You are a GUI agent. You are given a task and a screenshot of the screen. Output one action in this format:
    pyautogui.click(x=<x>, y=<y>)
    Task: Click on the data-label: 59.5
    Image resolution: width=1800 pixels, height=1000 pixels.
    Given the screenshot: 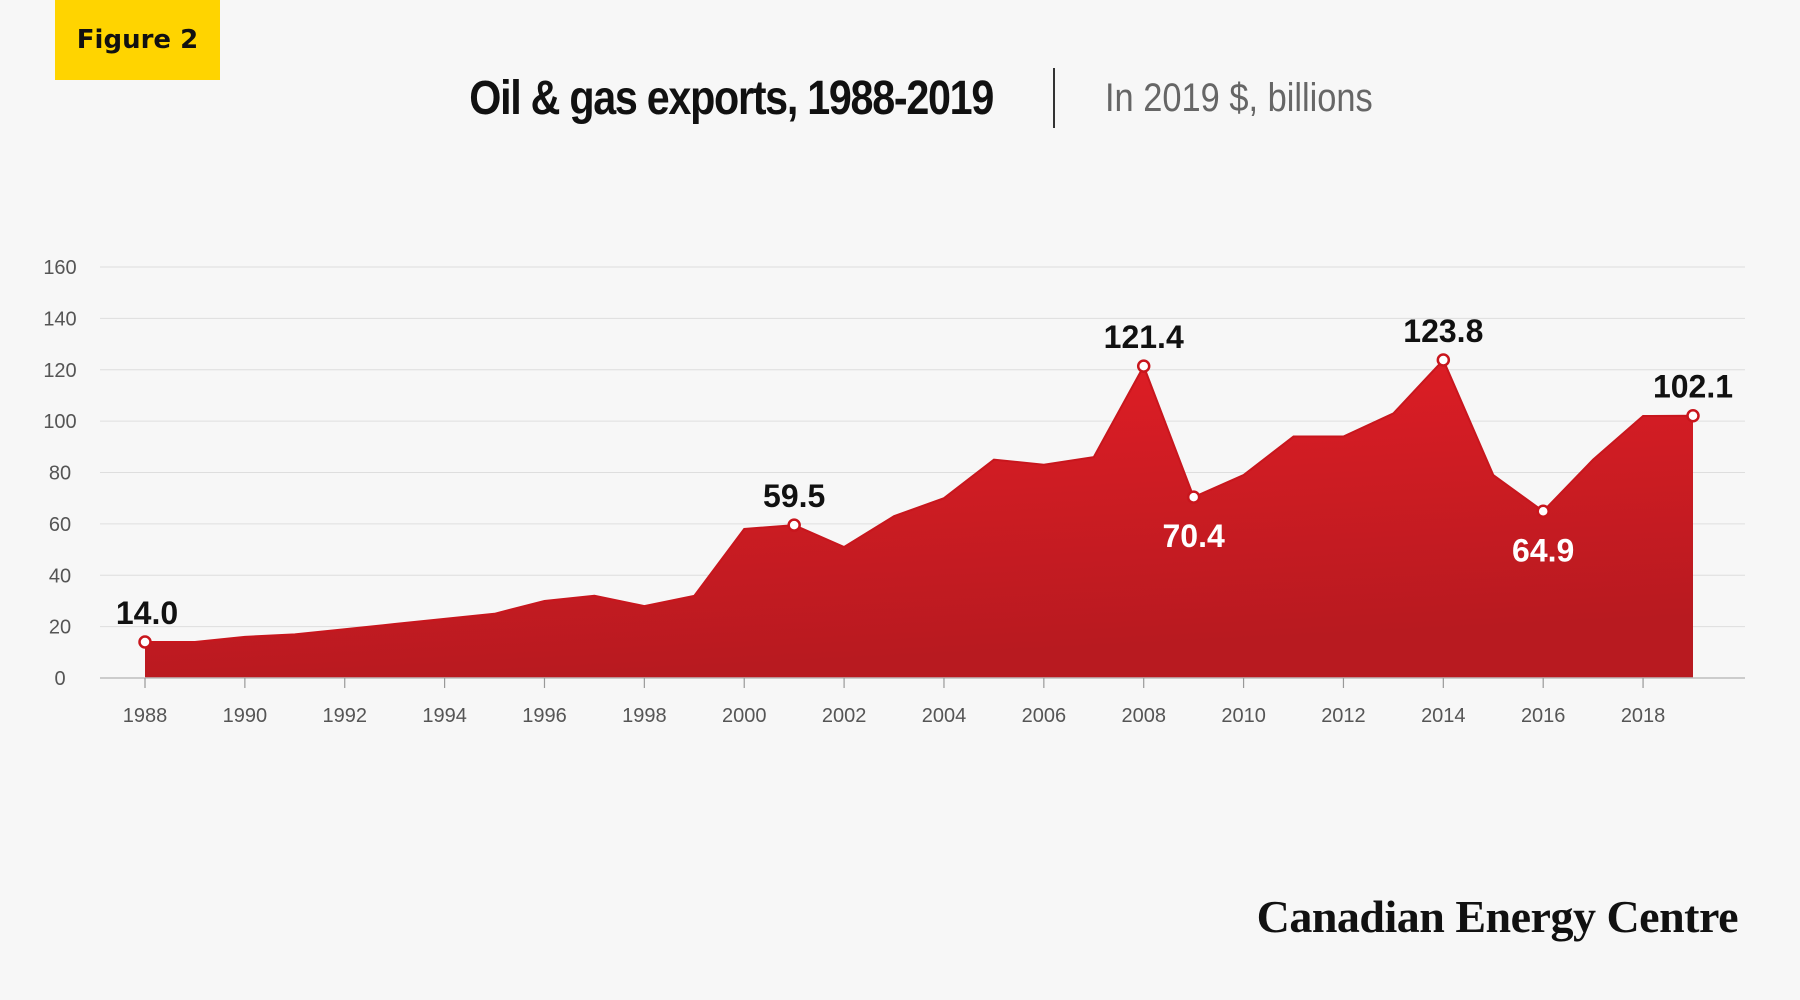 What is the action you would take?
    pyautogui.click(x=794, y=496)
    